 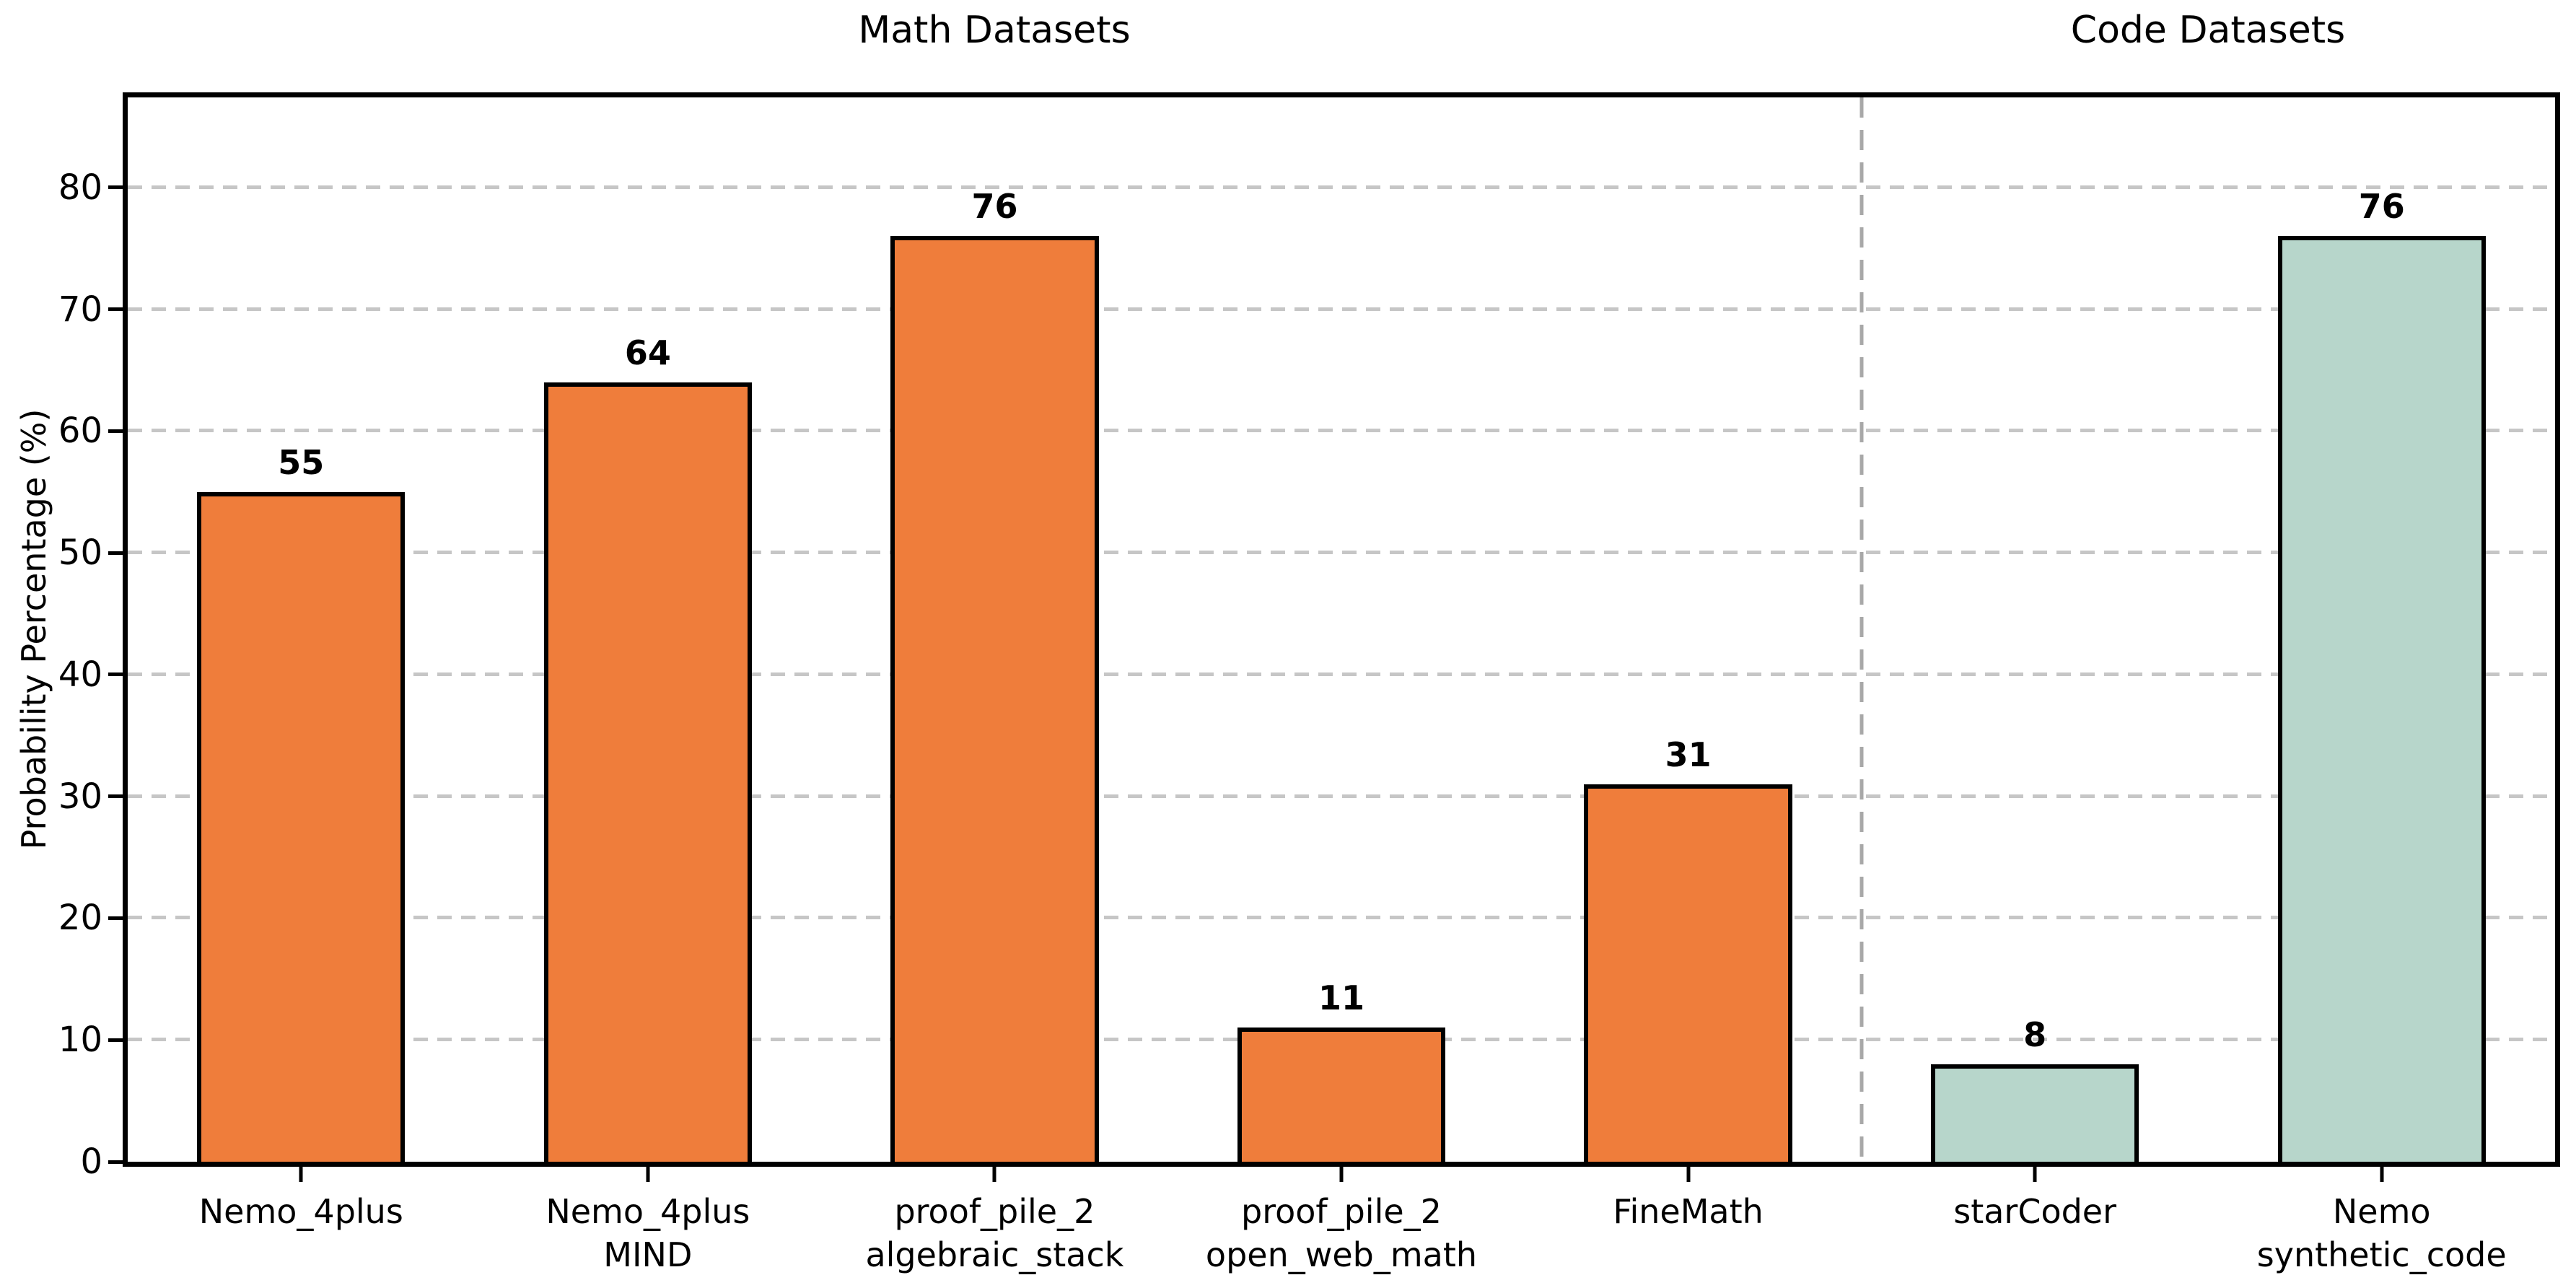 What do you see at coordinates (1861, 630) in the screenshot?
I see `group-separator-line` at bounding box center [1861, 630].